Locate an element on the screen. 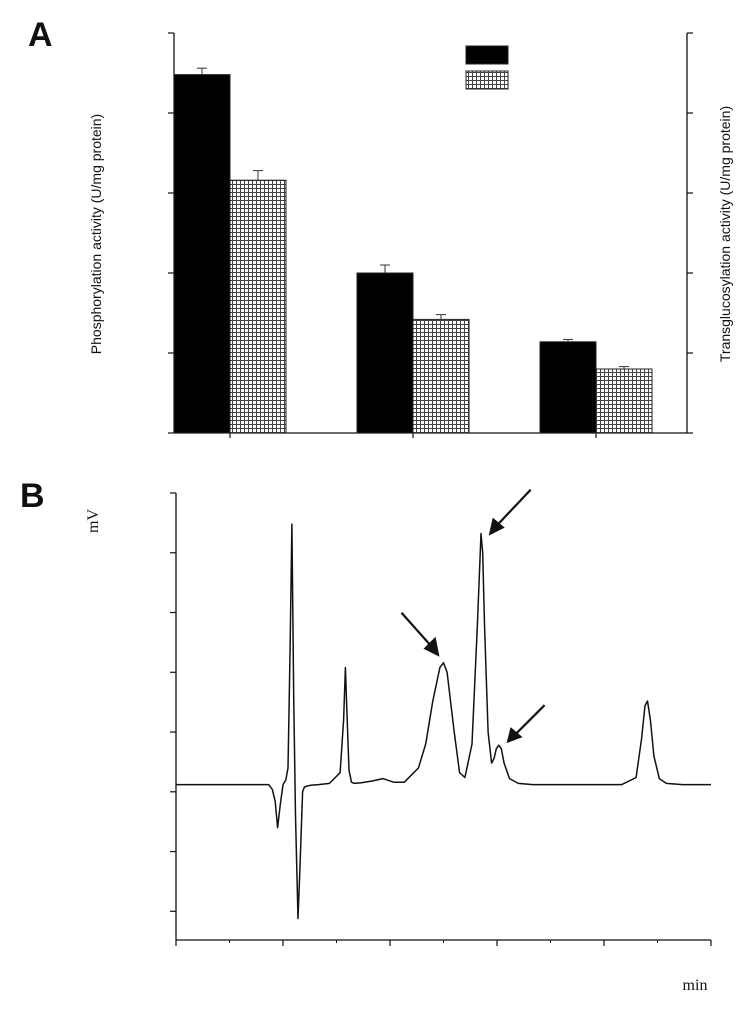 The image size is (743, 1016). panel-b-letter: B is located at coordinates (32, 496).